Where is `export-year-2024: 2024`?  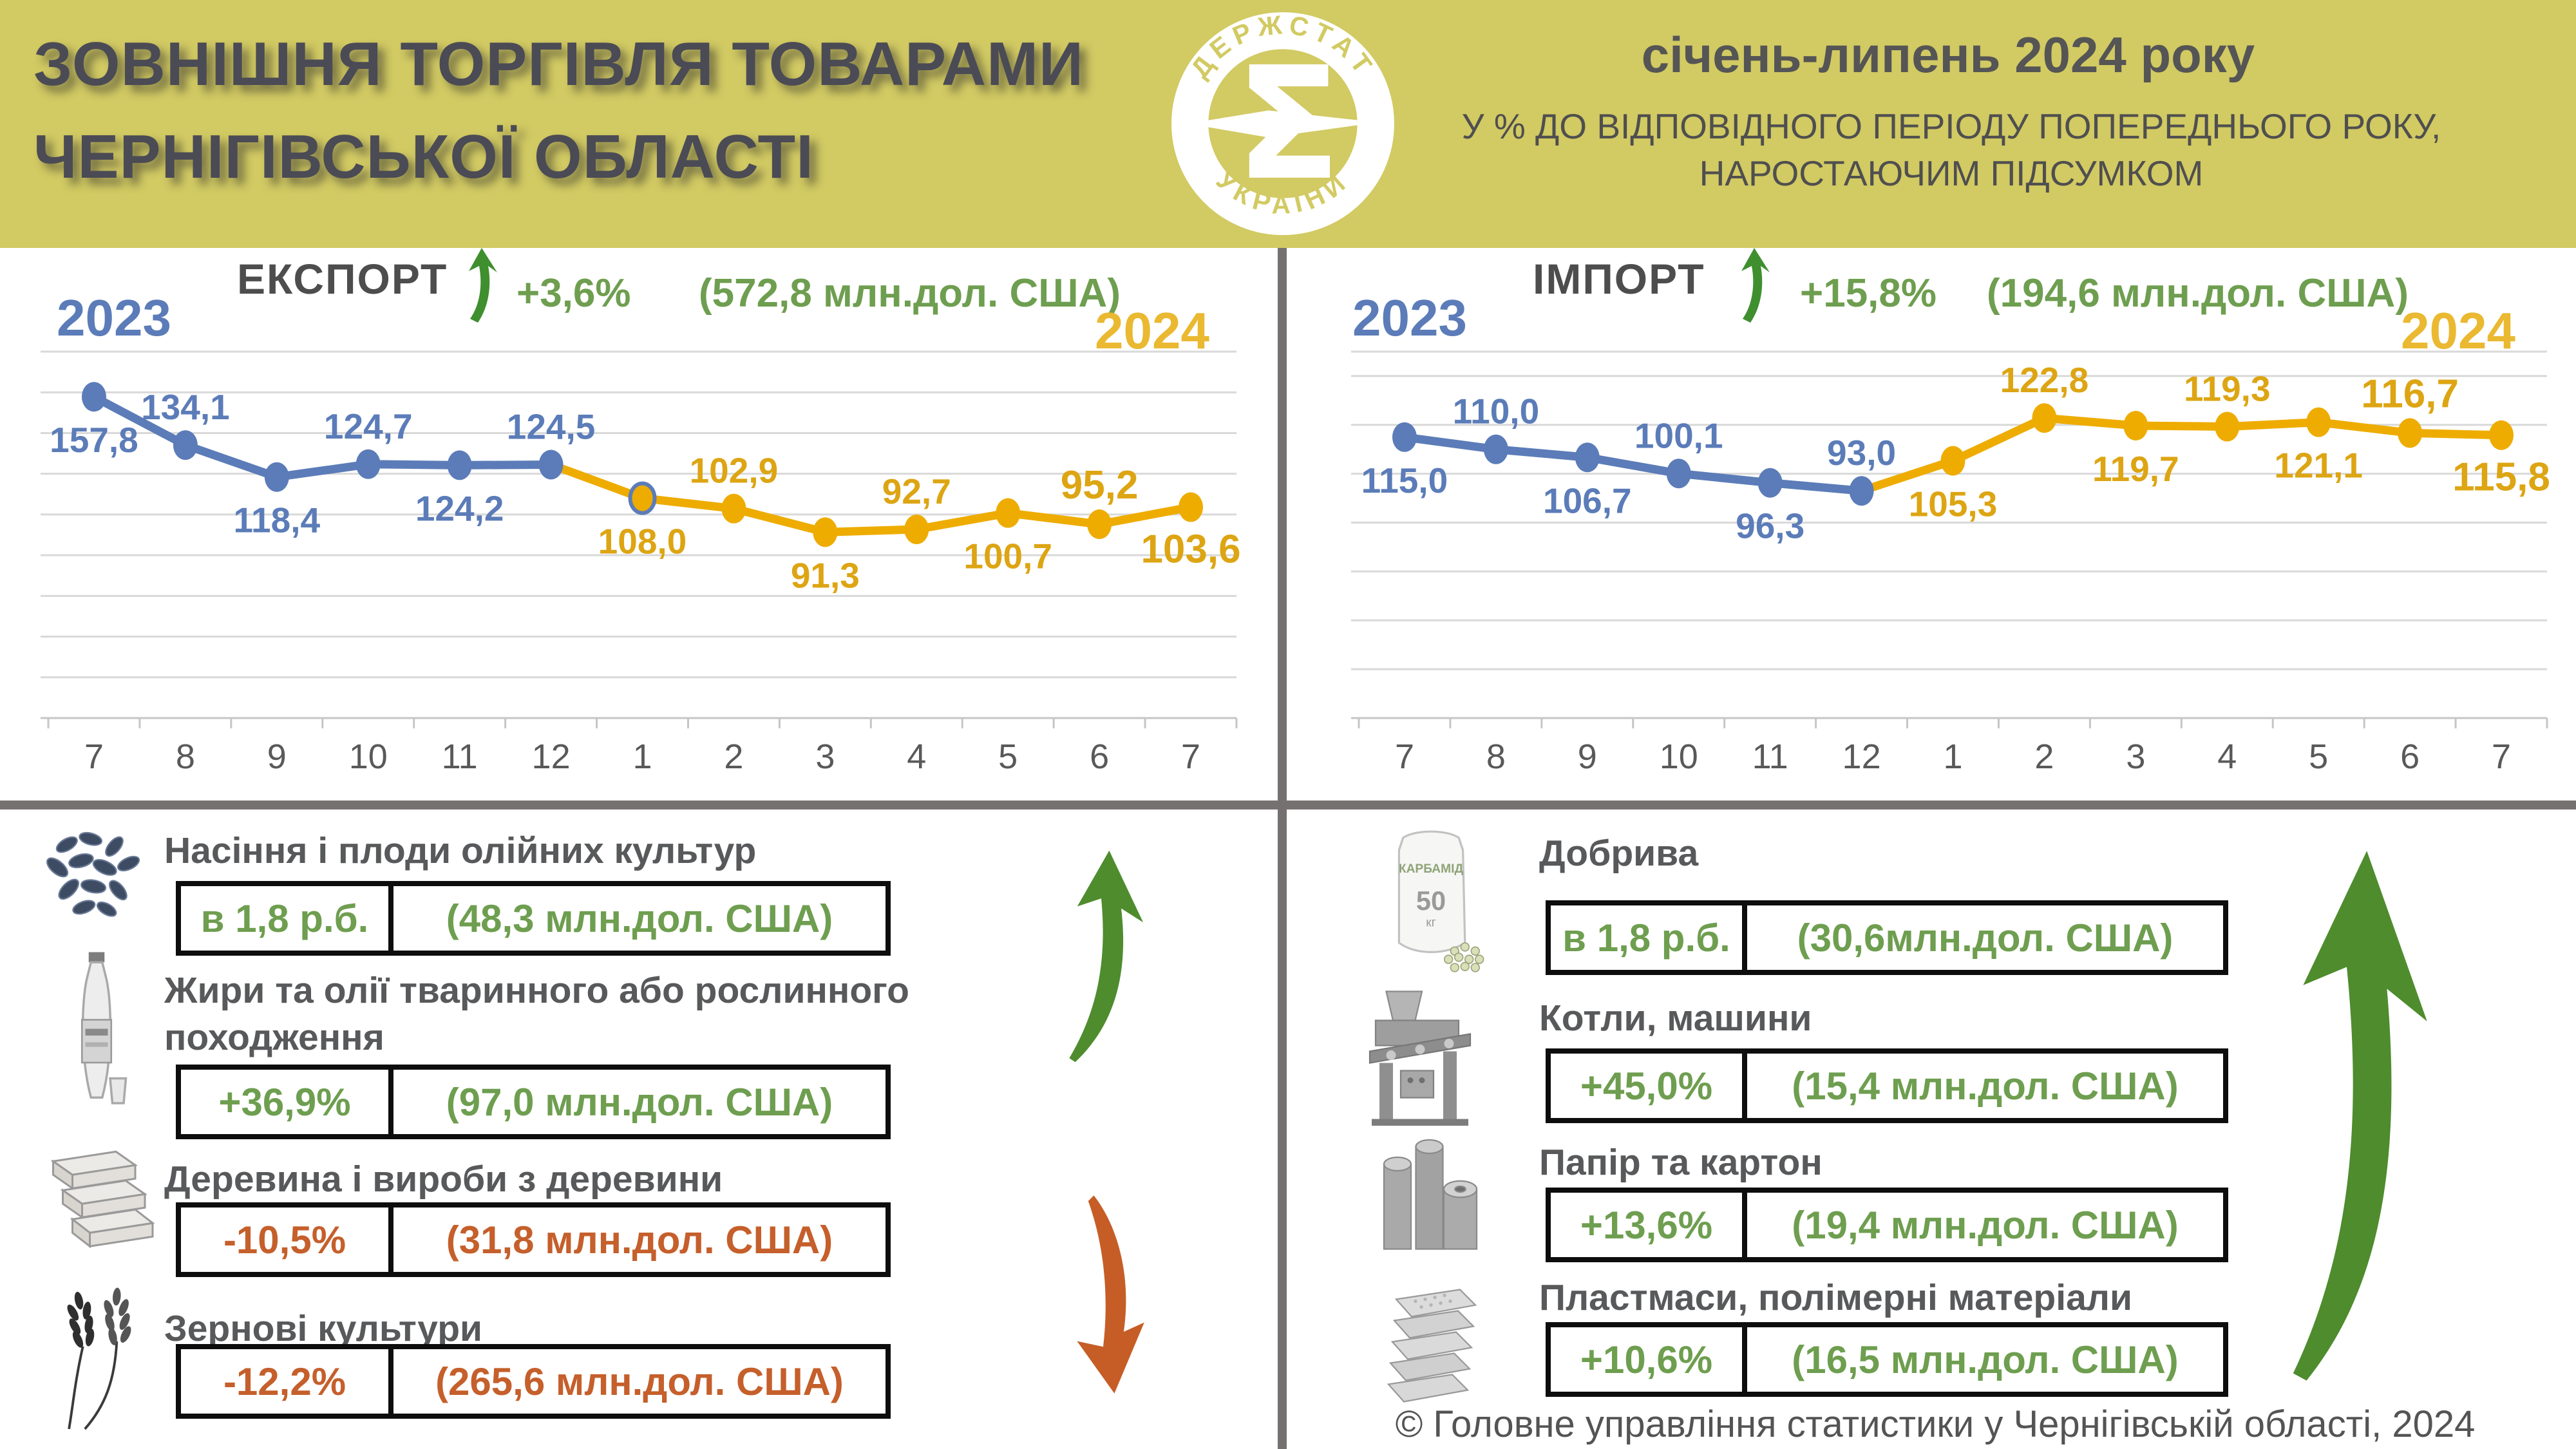 export-year-2024: 2024 is located at coordinates (1152, 331).